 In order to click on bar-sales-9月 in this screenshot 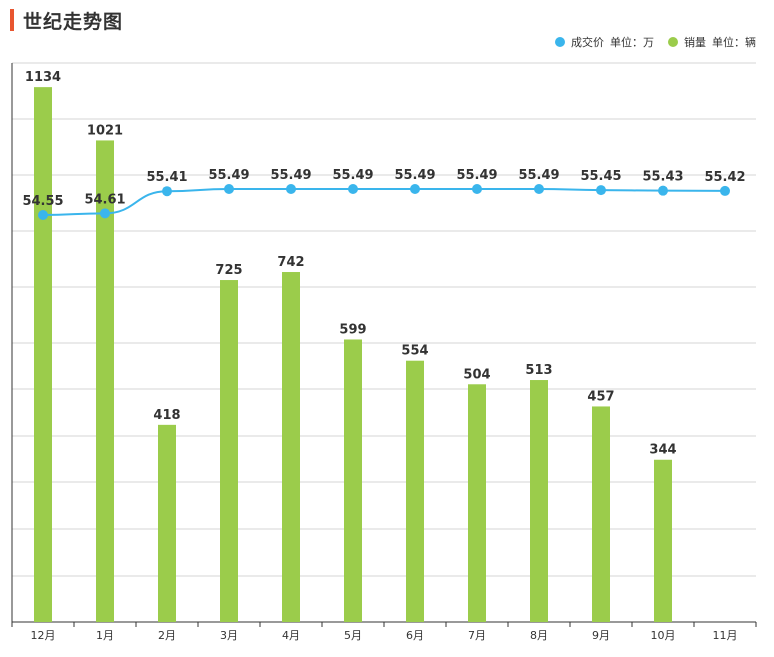, I will do `click(601, 514)`.